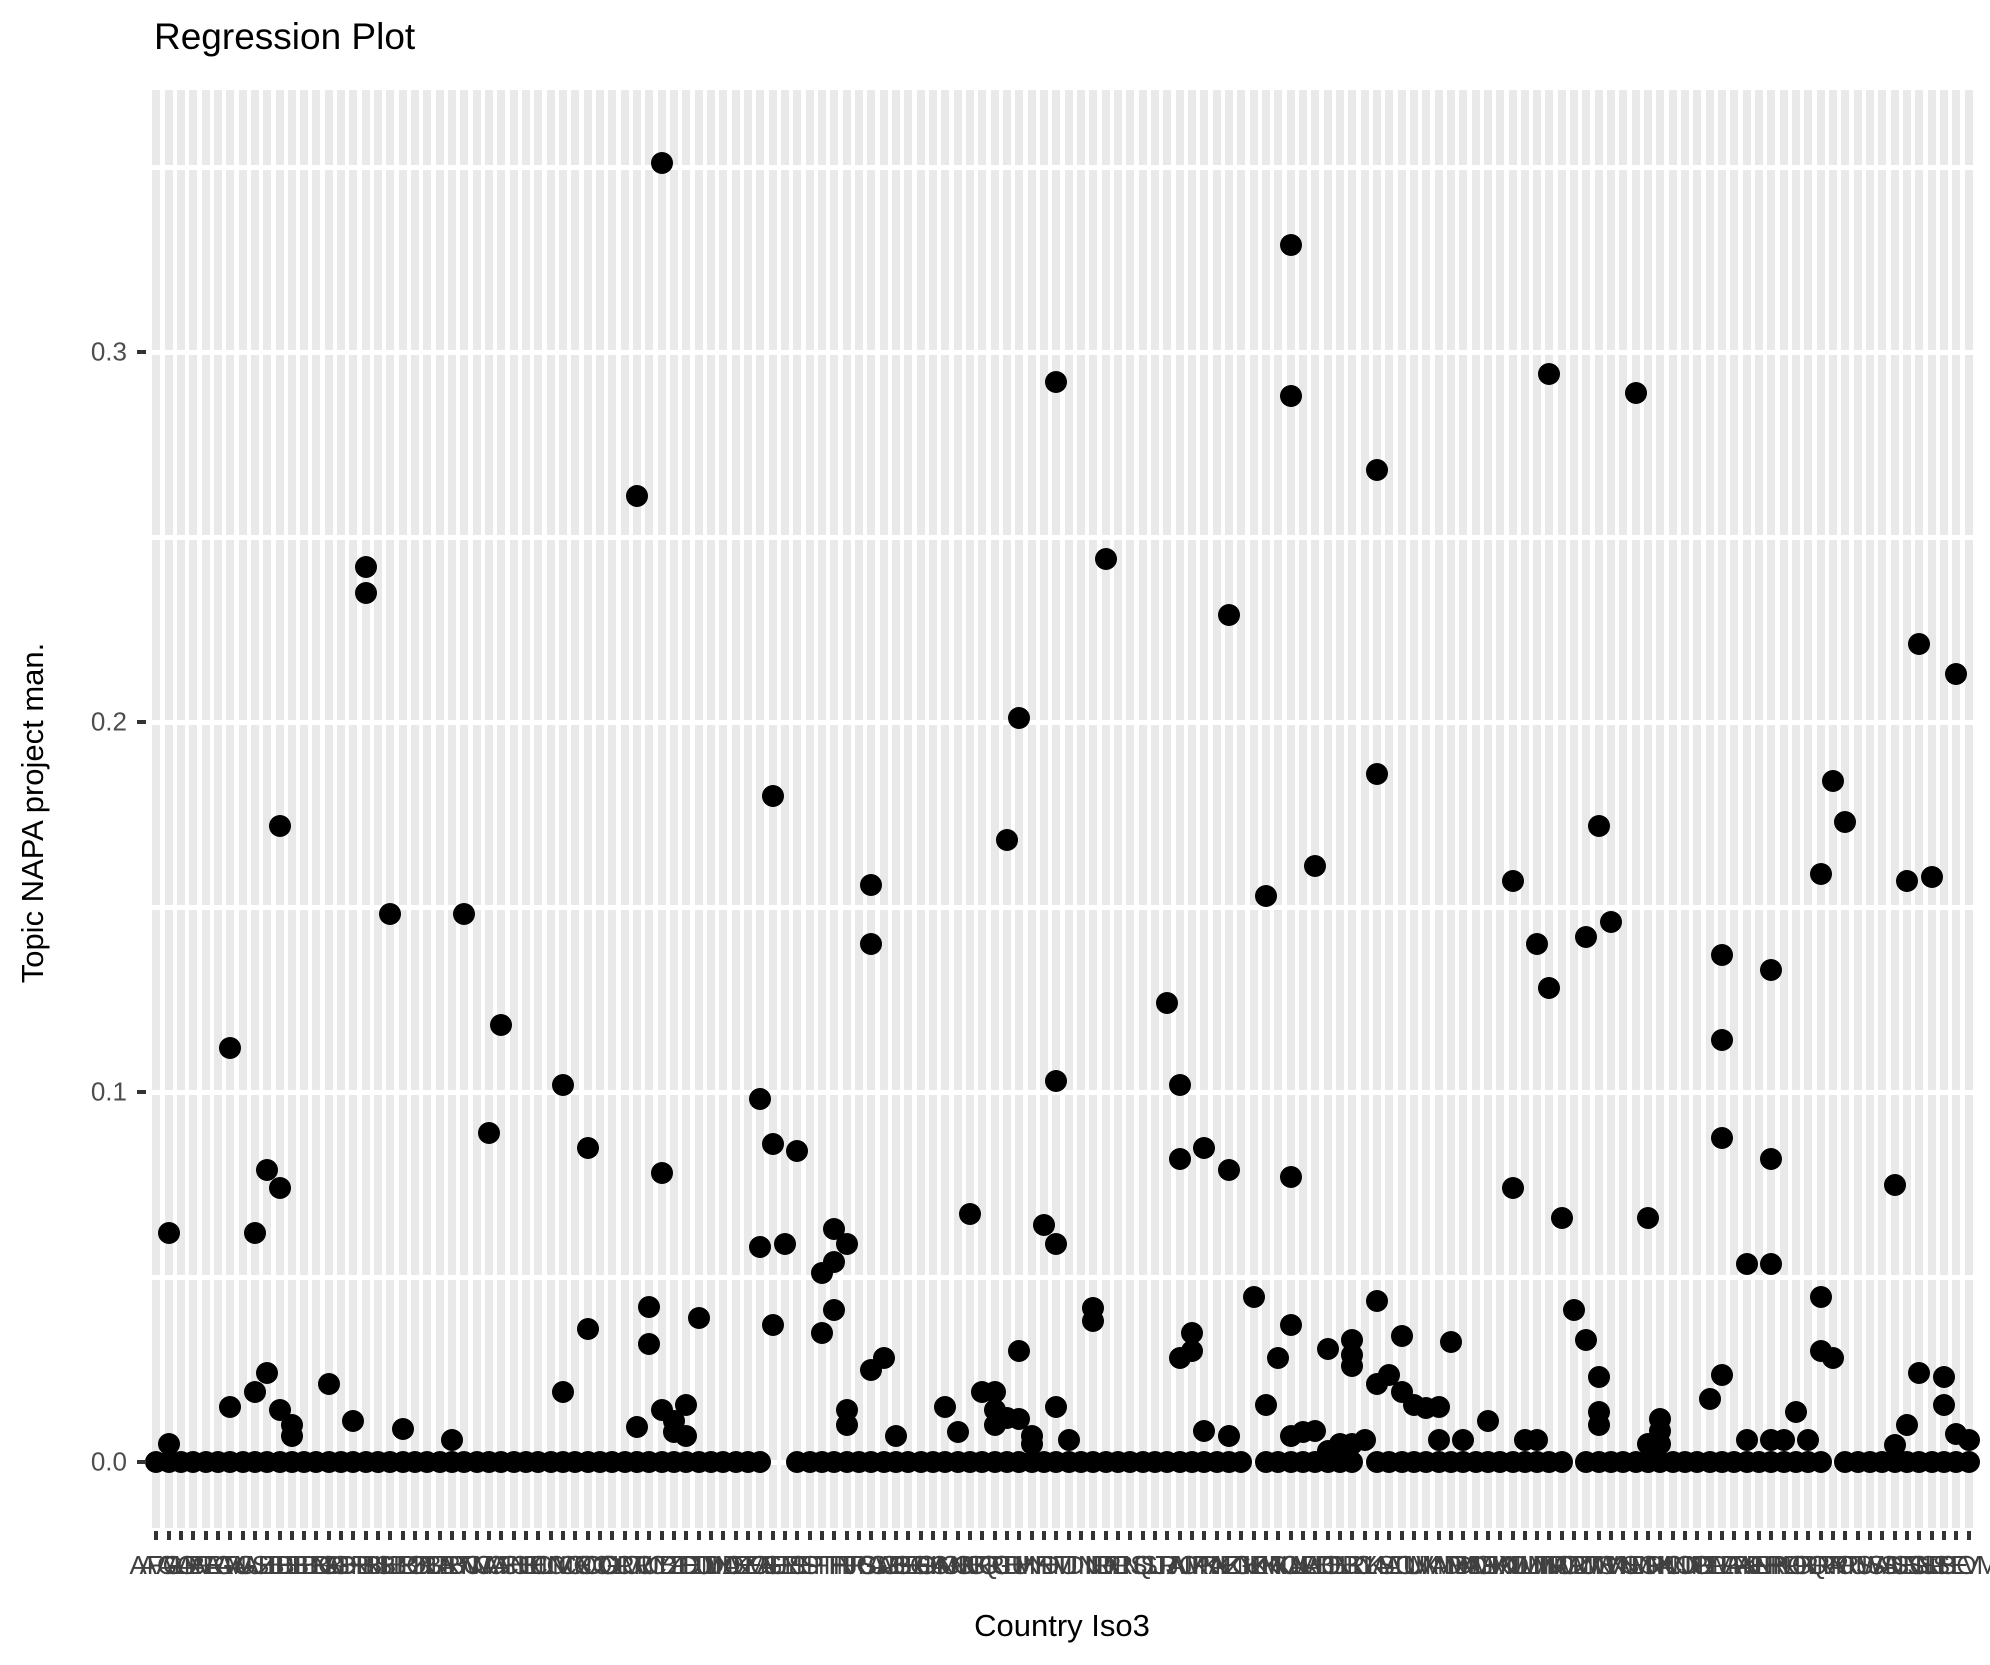 This screenshot has height=1665, width=1990. Describe the element at coordinates (612, 1565) in the screenshot. I see `x-axis-tick-label: COM` at that location.